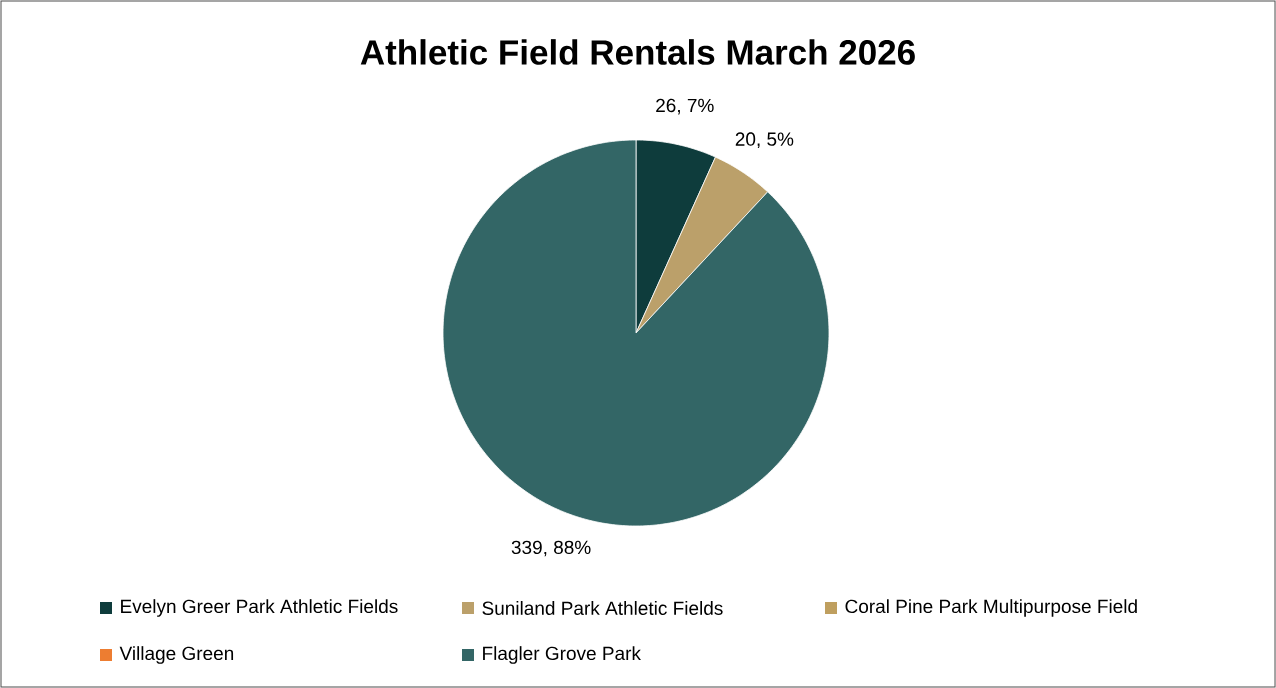 The width and height of the screenshot is (1276, 688). I want to click on data-label: 339, 88%, so click(551, 548).